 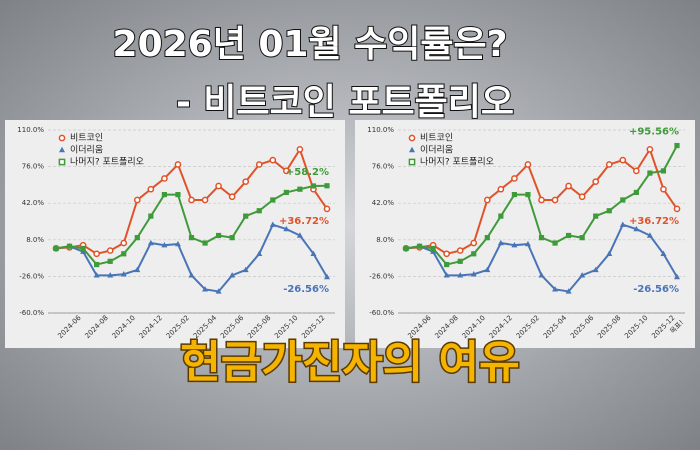 What do you see at coordinates (33, 203) in the screenshot?
I see `y-tick-label: 42.0%` at bounding box center [33, 203].